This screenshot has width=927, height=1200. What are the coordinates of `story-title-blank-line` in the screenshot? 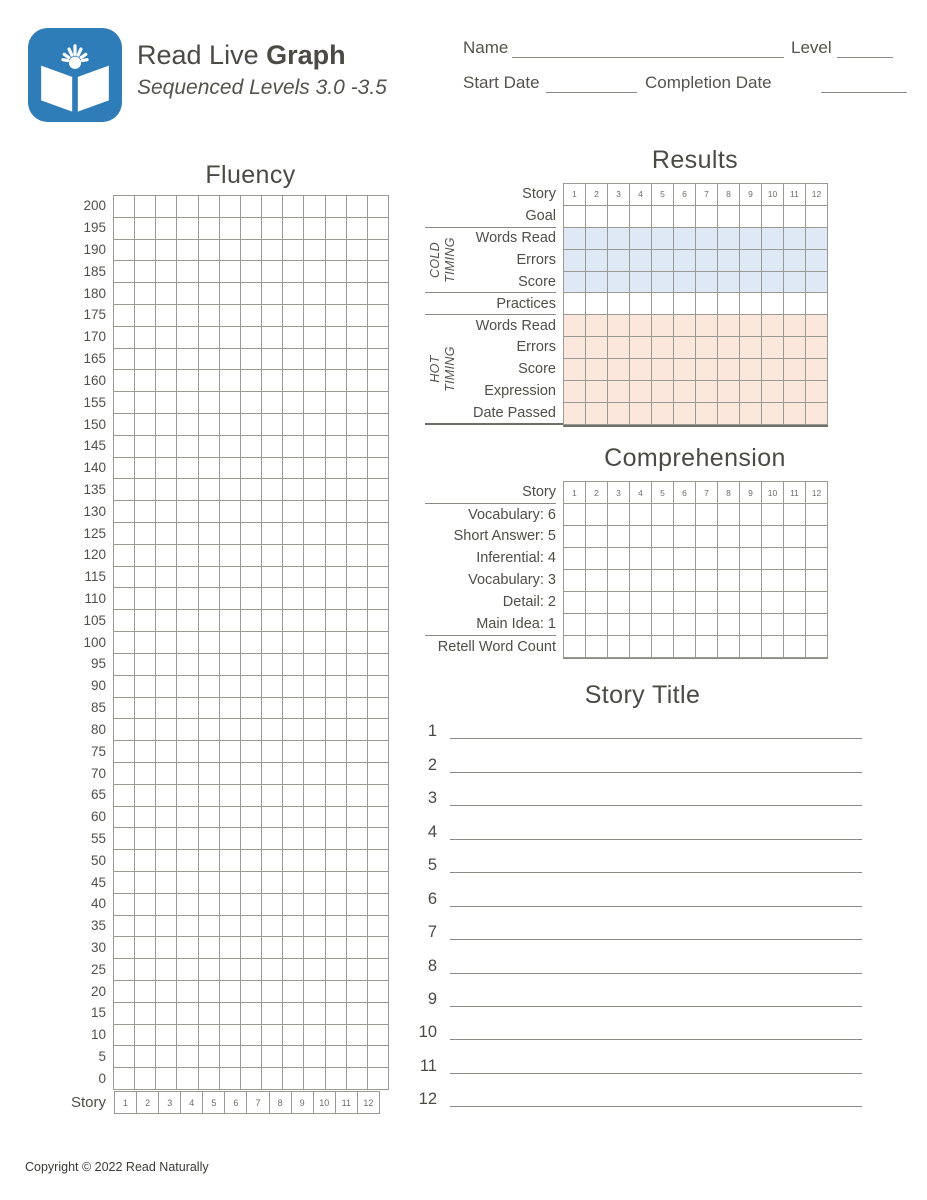 It's located at (656, 739).